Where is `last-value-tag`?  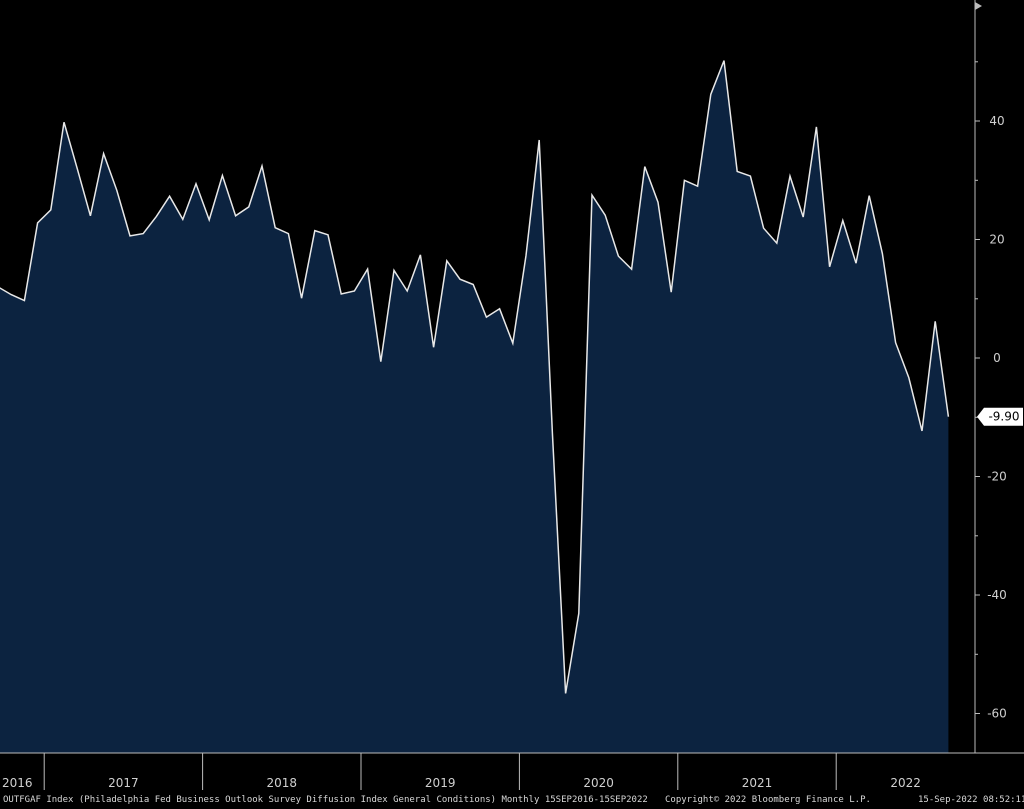 last-value-tag is located at coordinates (1000, 416).